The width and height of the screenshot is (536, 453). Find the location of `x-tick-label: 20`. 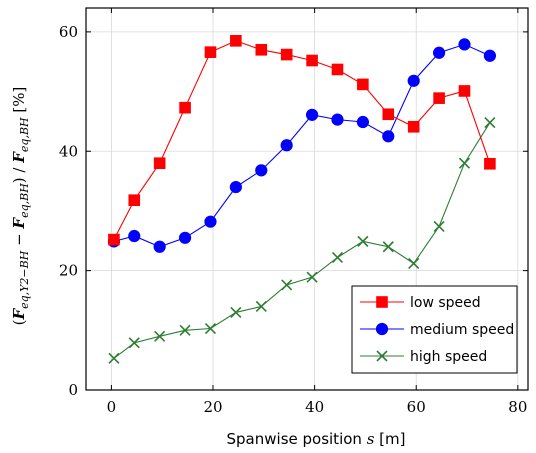

x-tick-label: 20 is located at coordinates (212, 407).